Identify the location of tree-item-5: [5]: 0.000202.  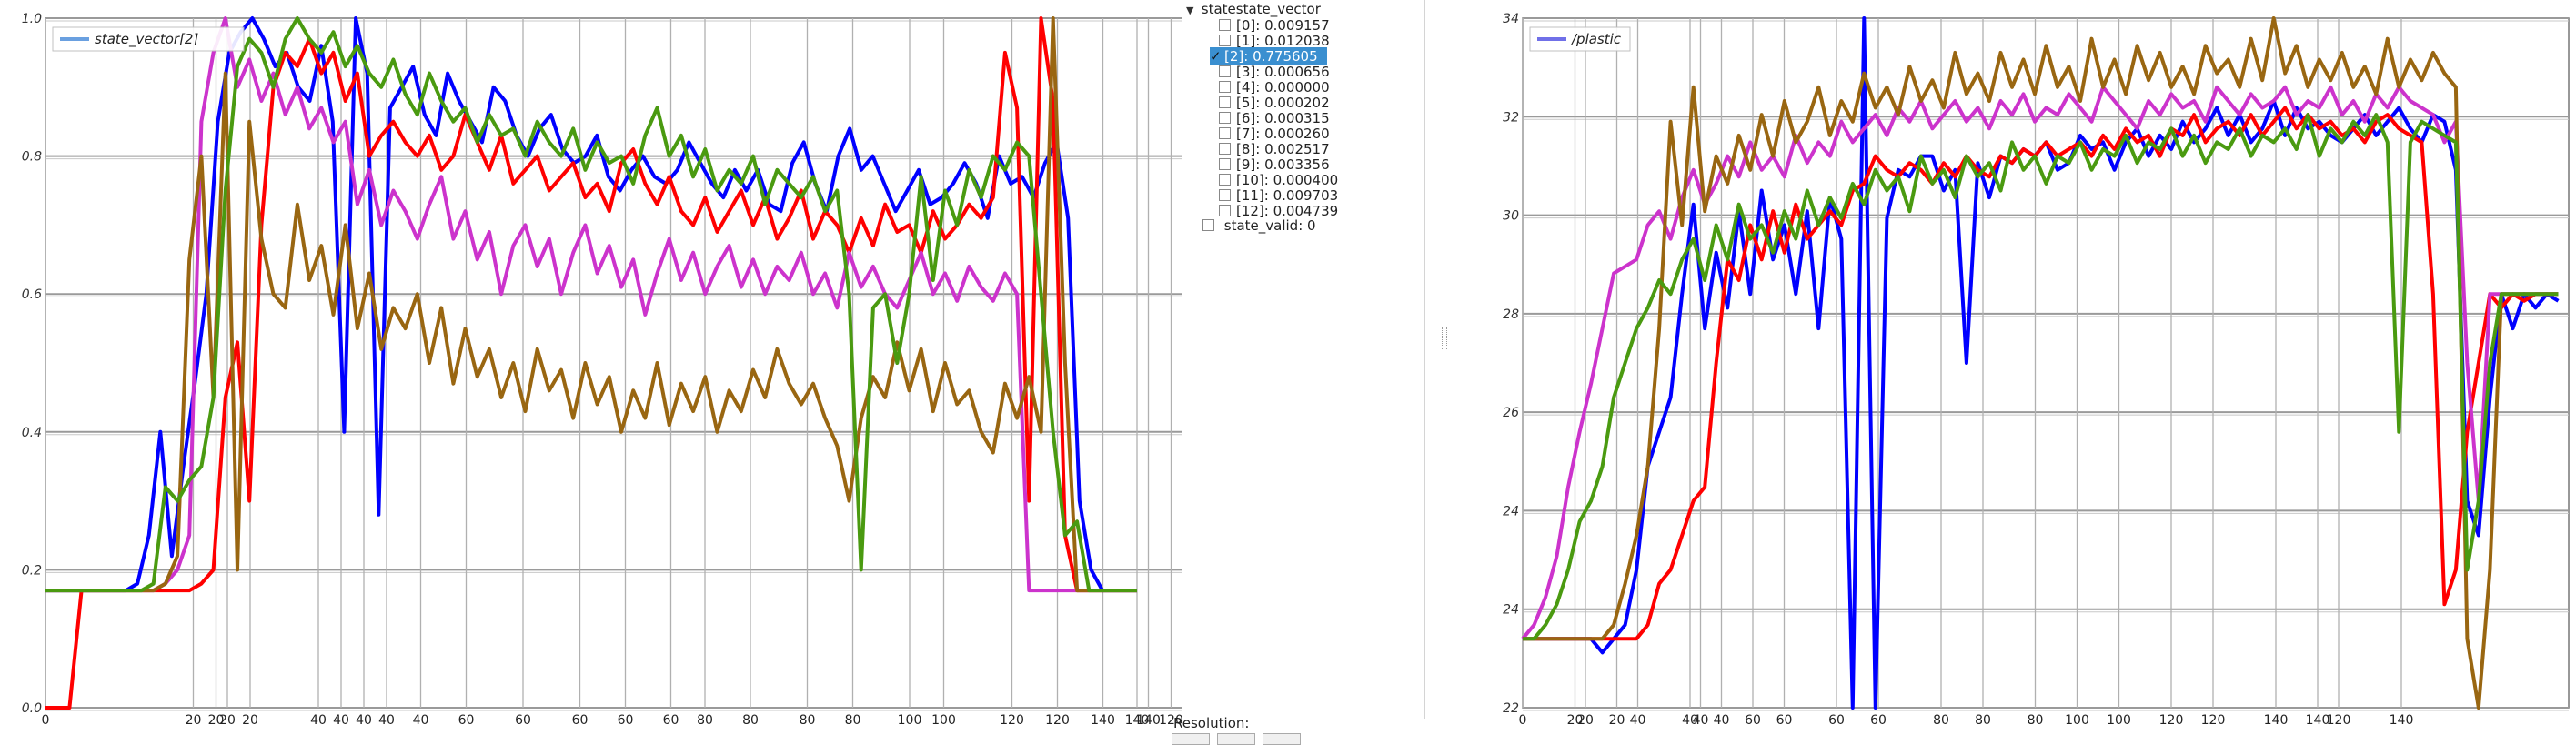
(1274, 103).